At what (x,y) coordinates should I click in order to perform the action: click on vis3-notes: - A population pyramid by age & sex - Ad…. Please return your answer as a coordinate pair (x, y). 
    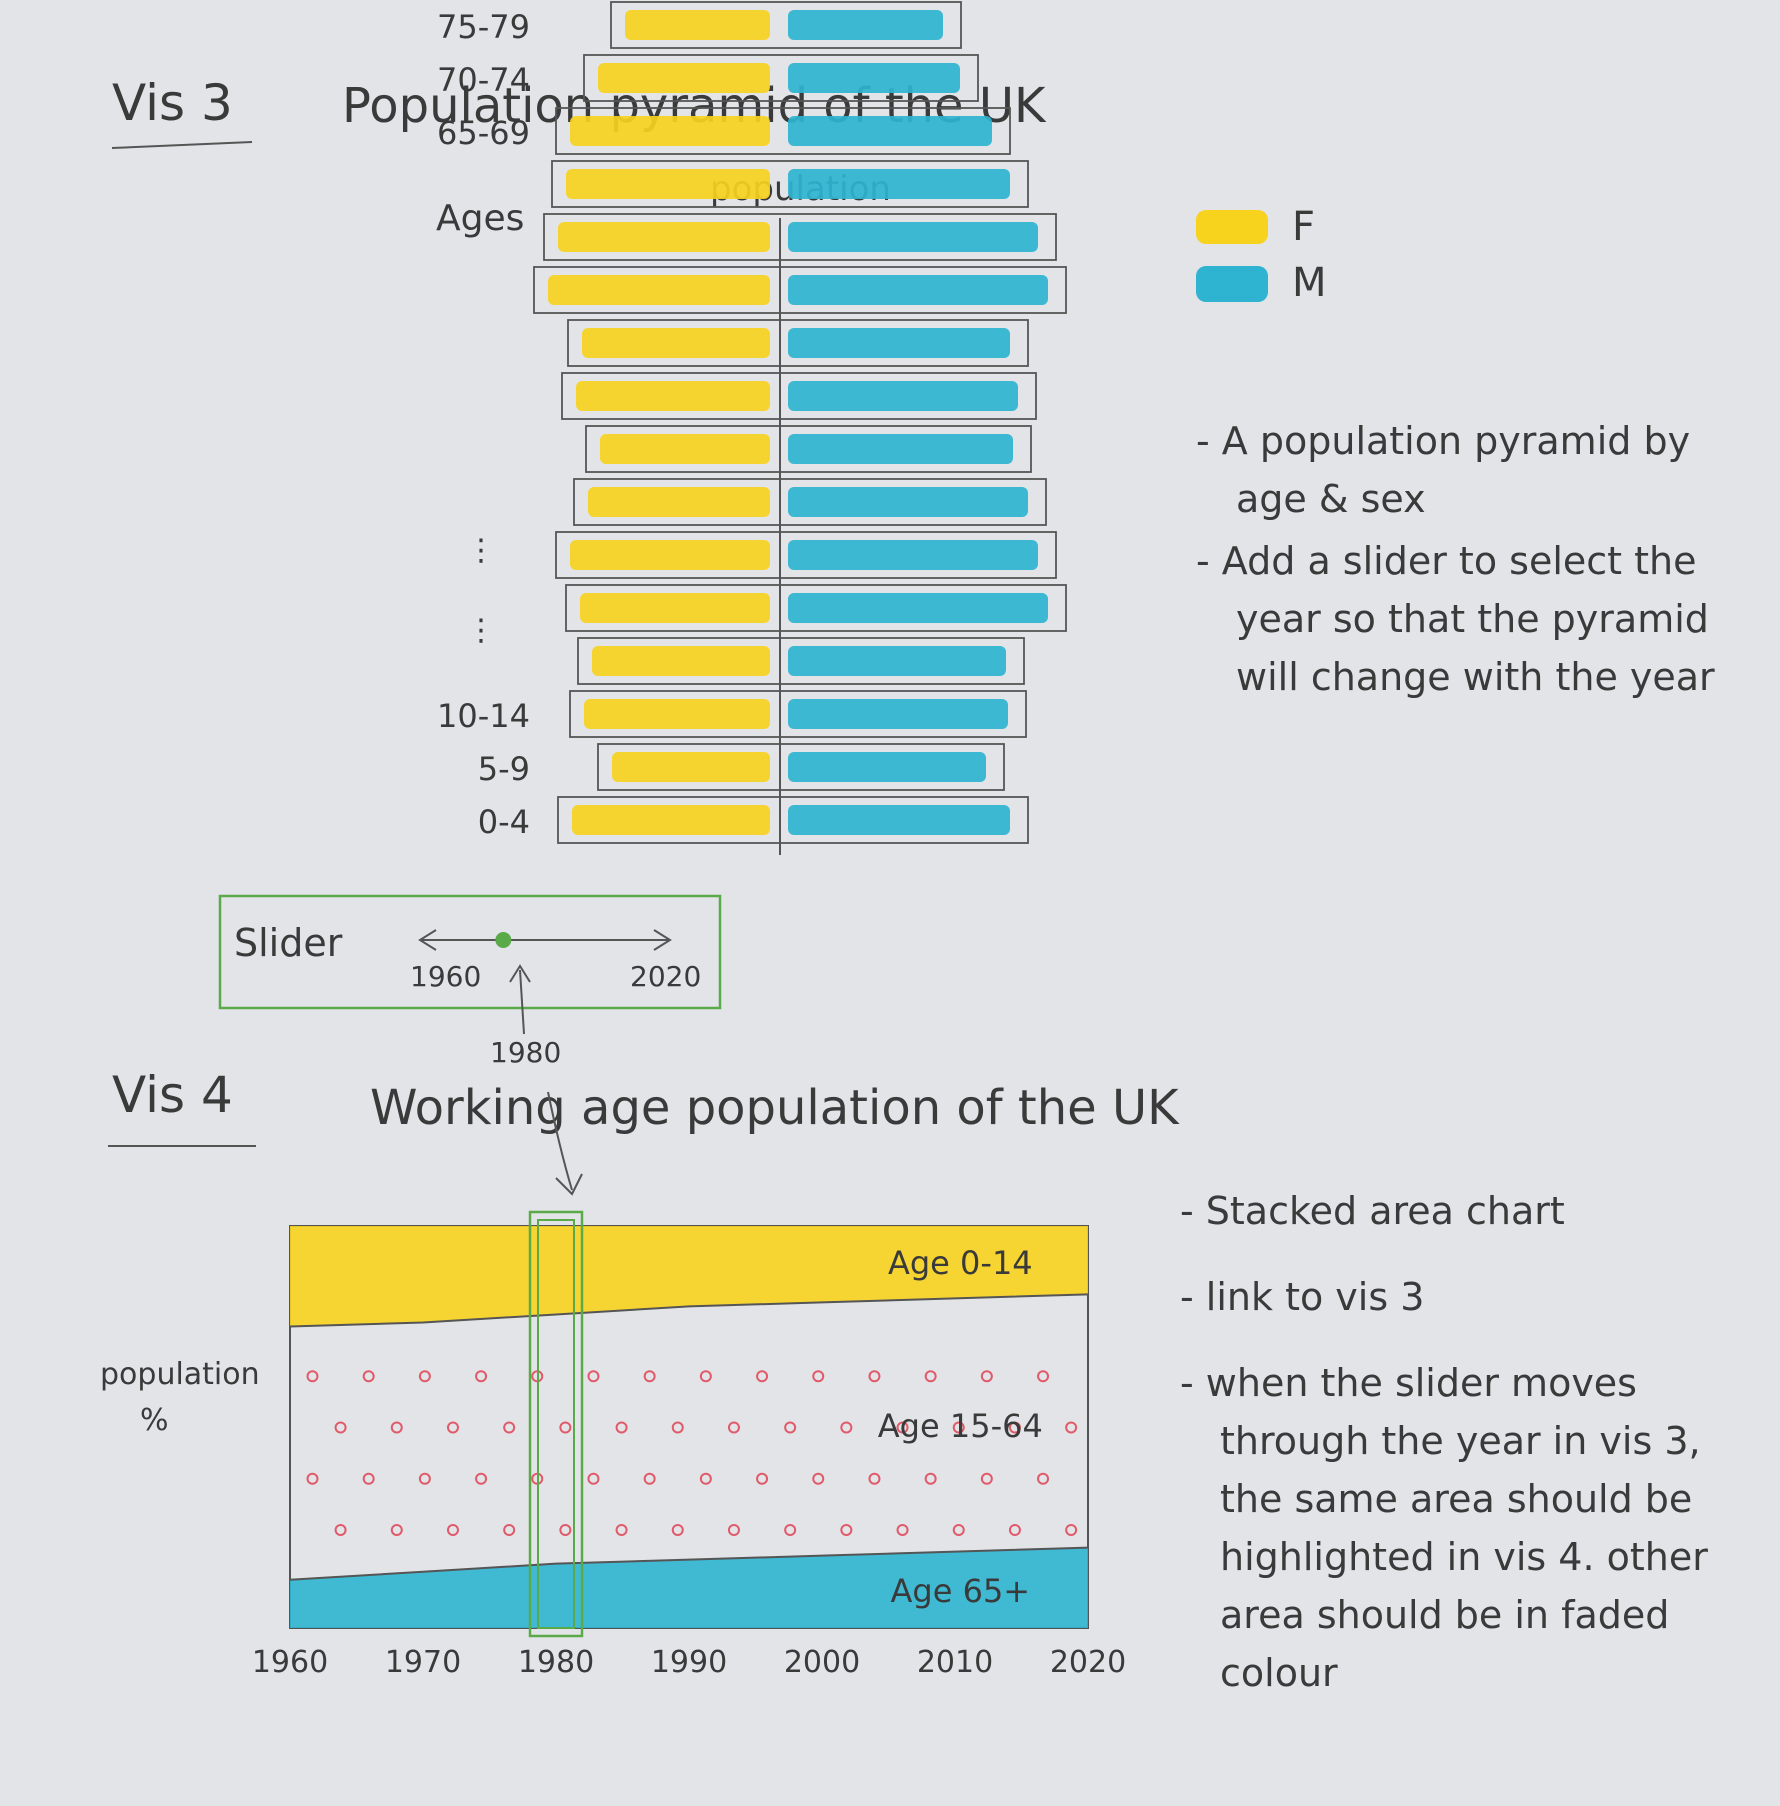
    Looking at the image, I should click on (1476, 561).